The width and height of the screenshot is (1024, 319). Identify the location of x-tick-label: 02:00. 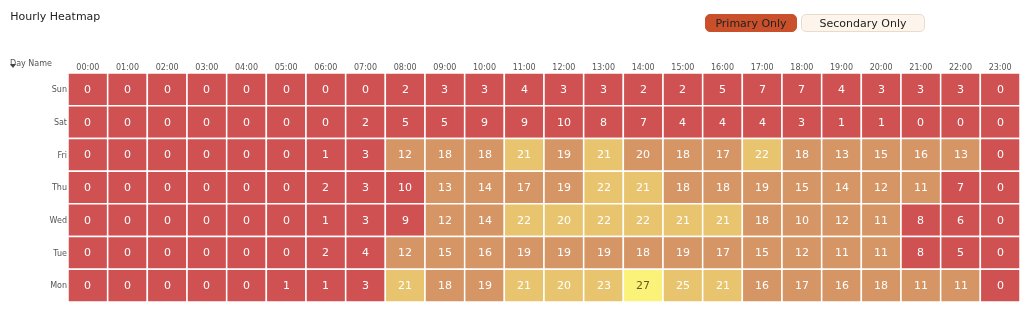
(167, 68).